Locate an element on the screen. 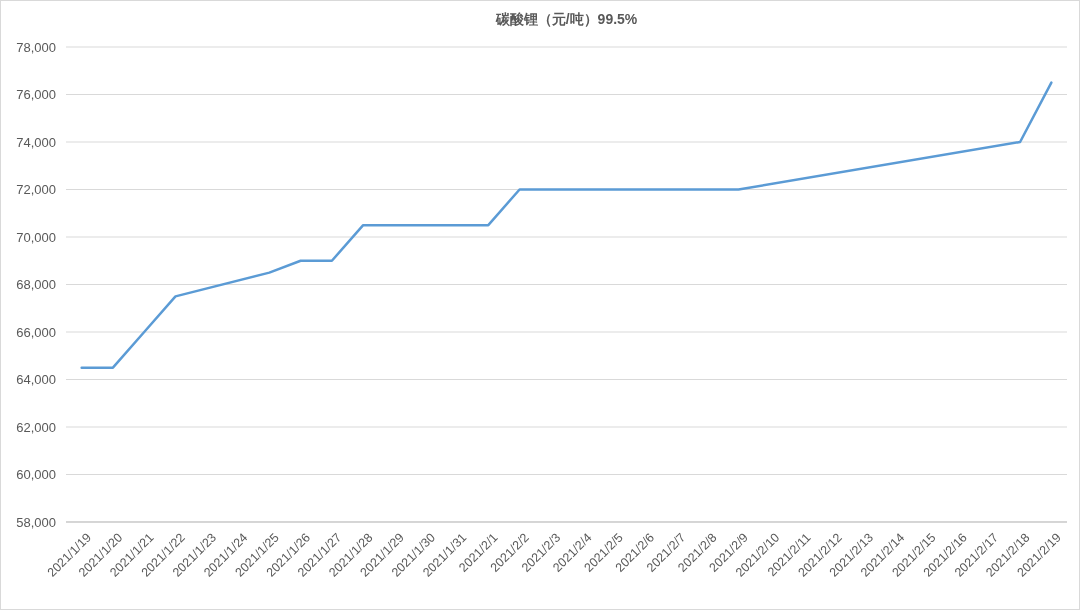  chart-title: 碳酸锂（元/吨）99.5% is located at coordinates (566, 19).